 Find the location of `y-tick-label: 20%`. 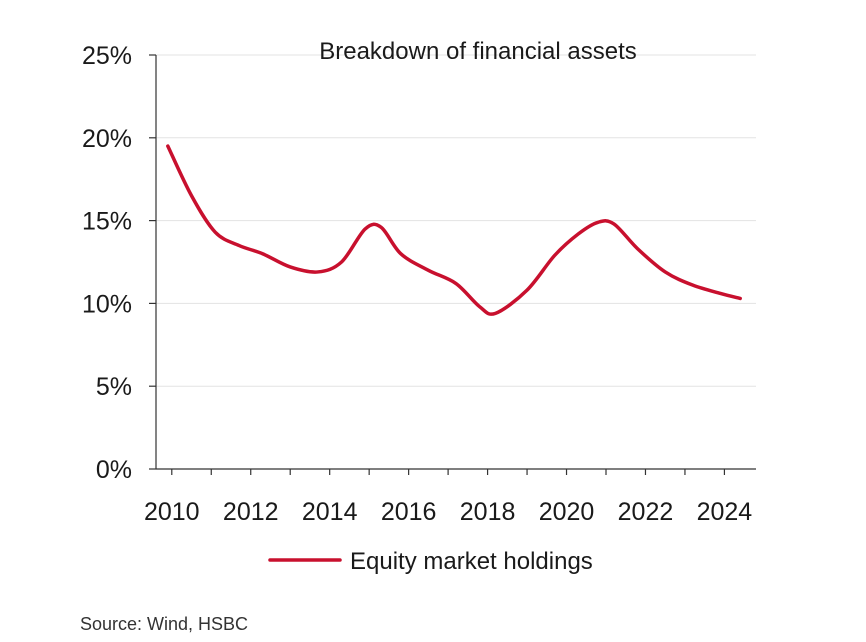

y-tick-label: 20% is located at coordinates (107, 139).